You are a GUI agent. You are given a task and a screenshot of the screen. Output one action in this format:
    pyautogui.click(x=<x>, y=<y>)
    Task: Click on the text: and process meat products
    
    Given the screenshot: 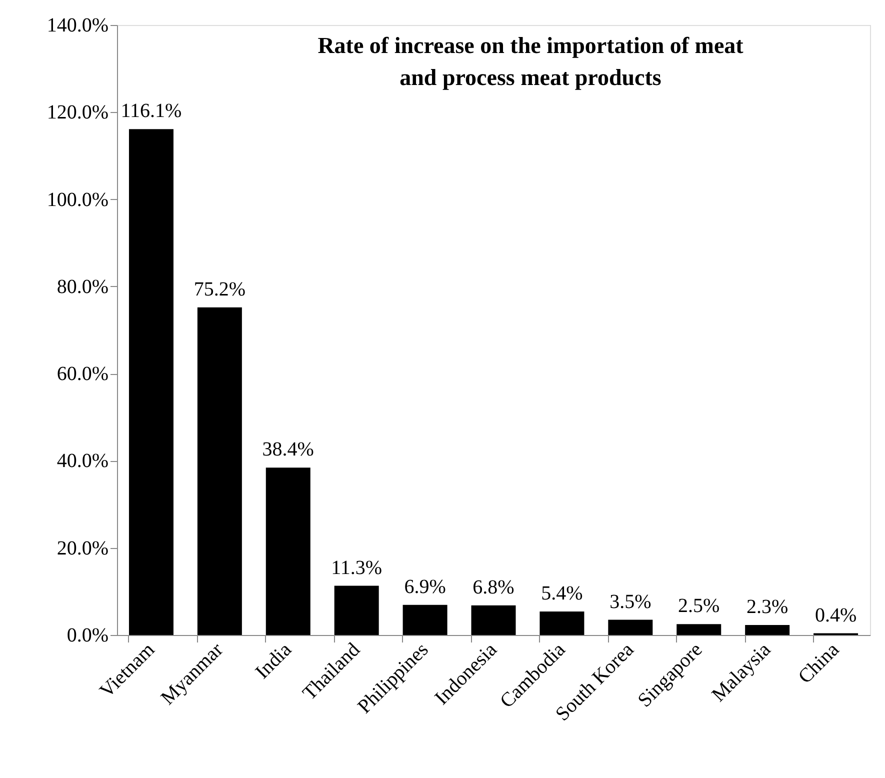 What is the action you would take?
    pyautogui.click(x=531, y=77)
    